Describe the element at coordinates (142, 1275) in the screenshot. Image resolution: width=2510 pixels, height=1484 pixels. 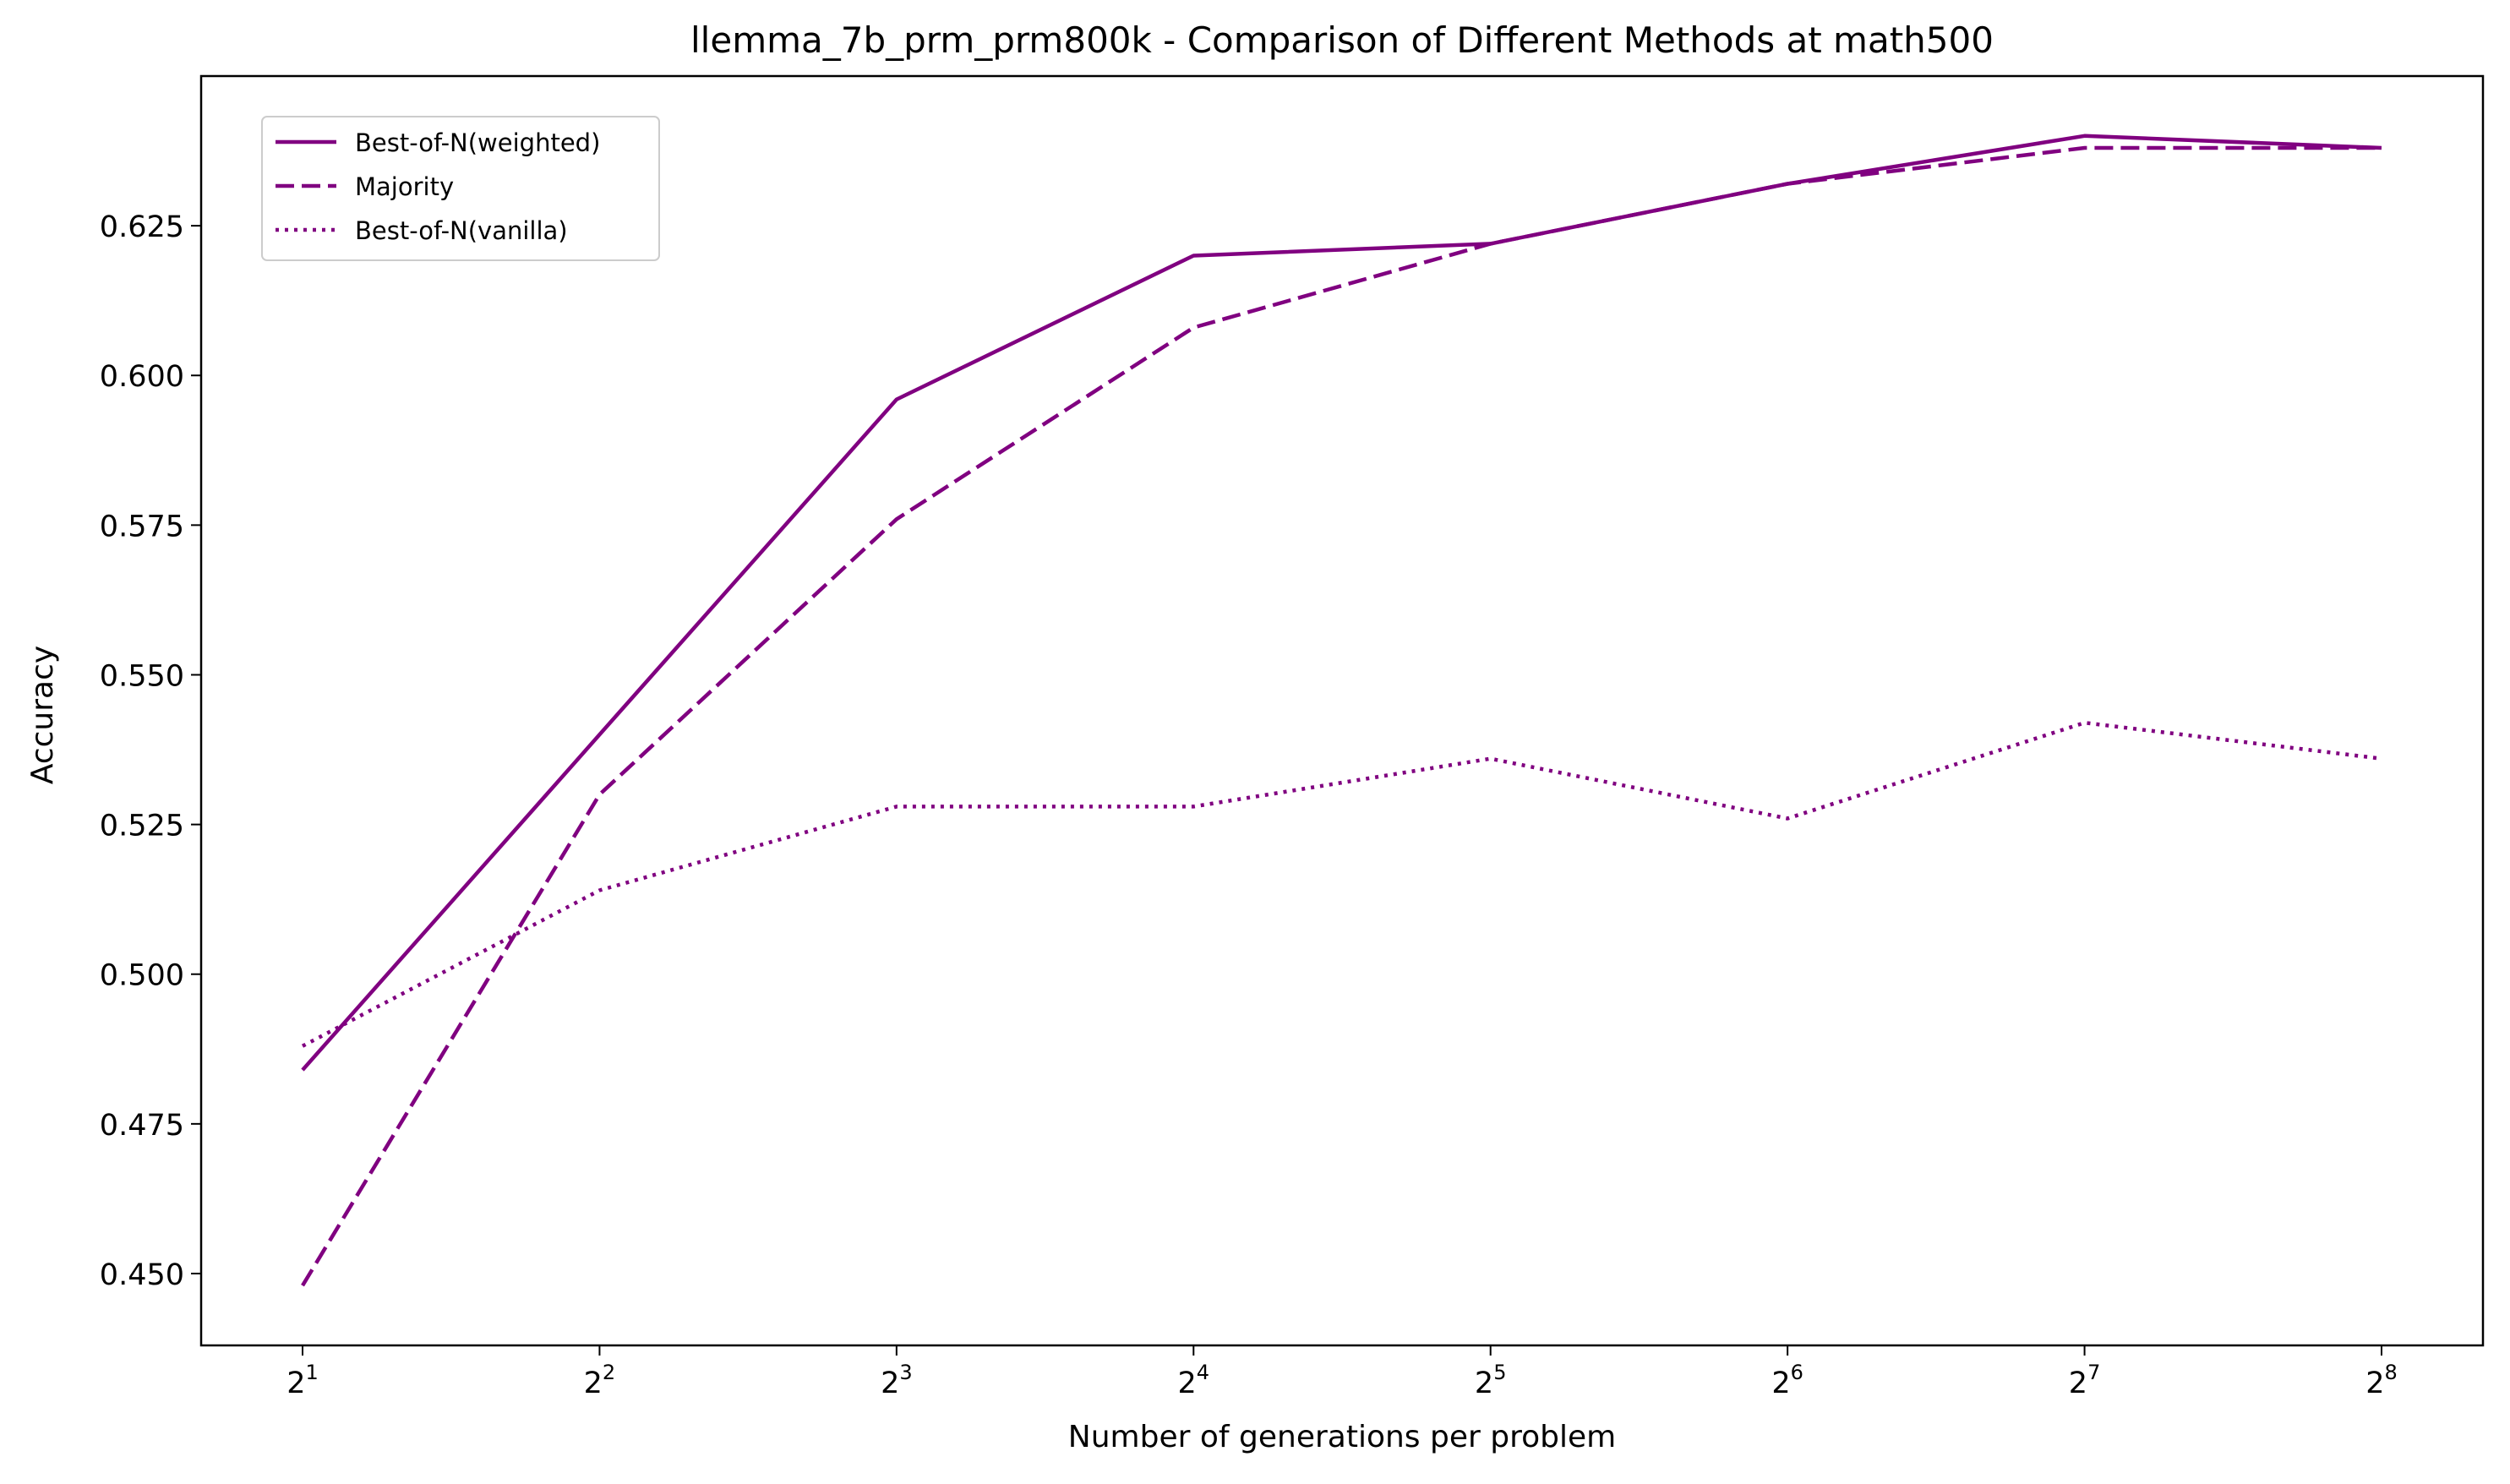
I see `y-tick-label: 0.450` at that location.